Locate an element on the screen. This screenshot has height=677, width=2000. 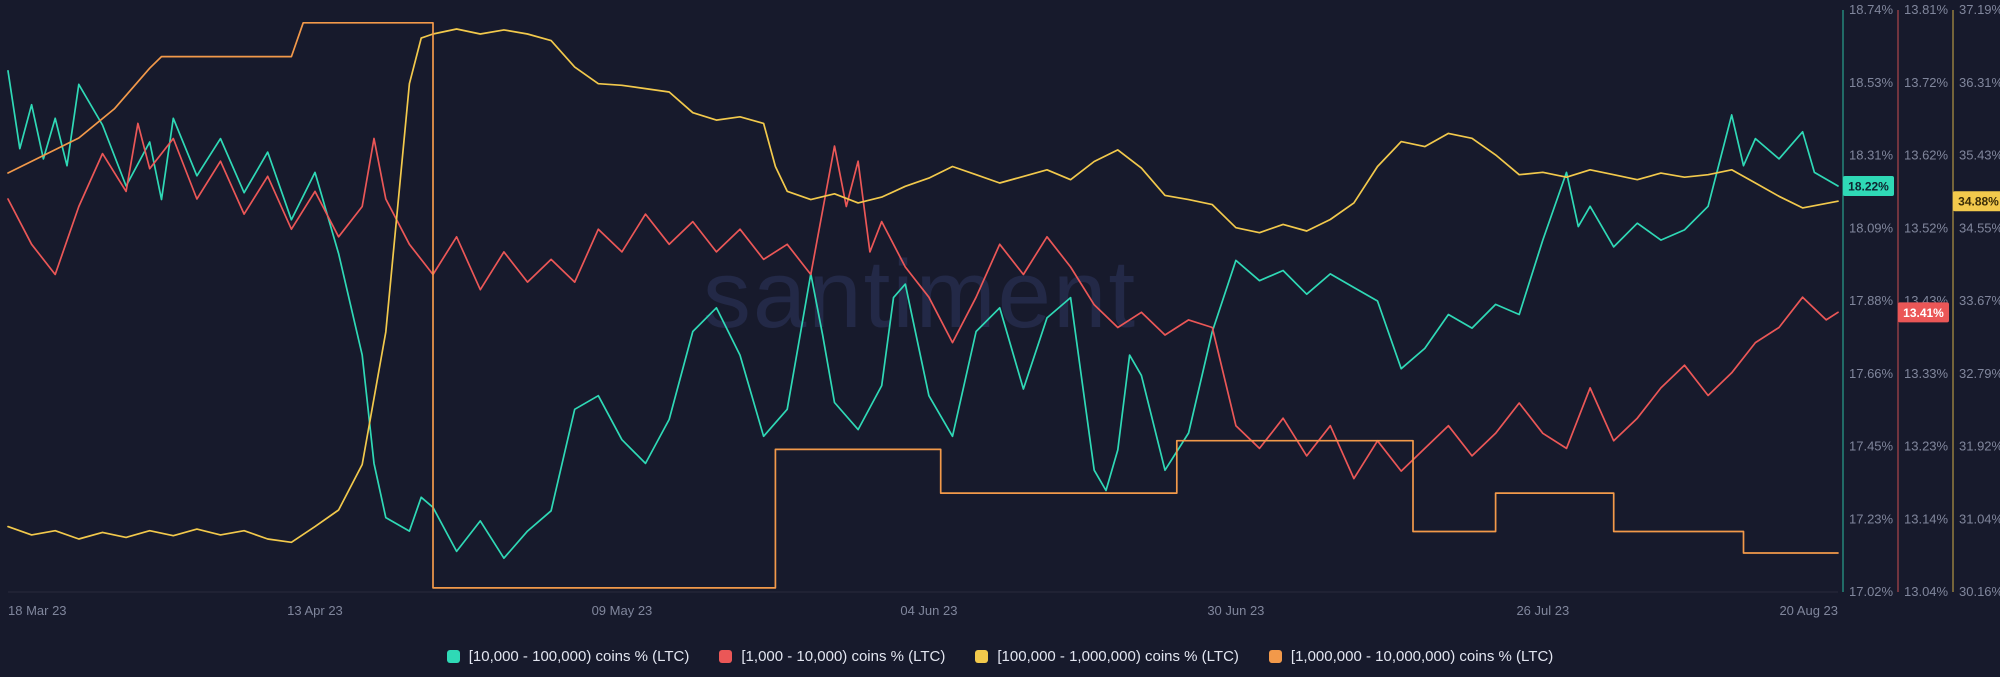
legend-chip-yellow is located at coordinates (982, 656).